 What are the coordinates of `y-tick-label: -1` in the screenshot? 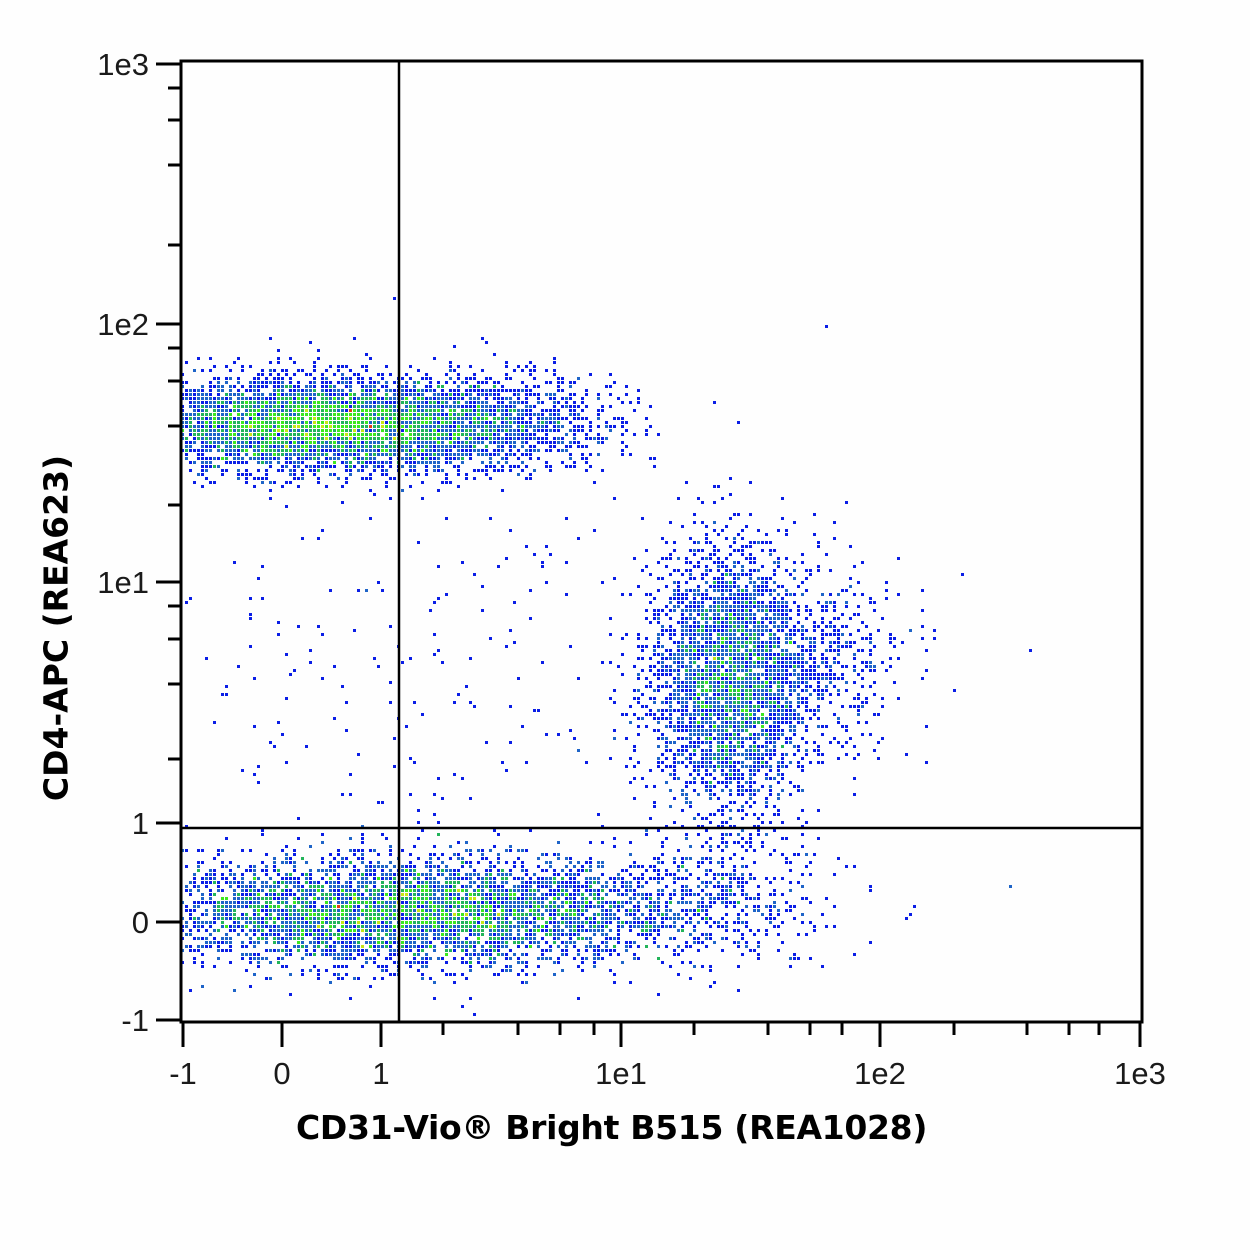 It's located at (135, 1020).